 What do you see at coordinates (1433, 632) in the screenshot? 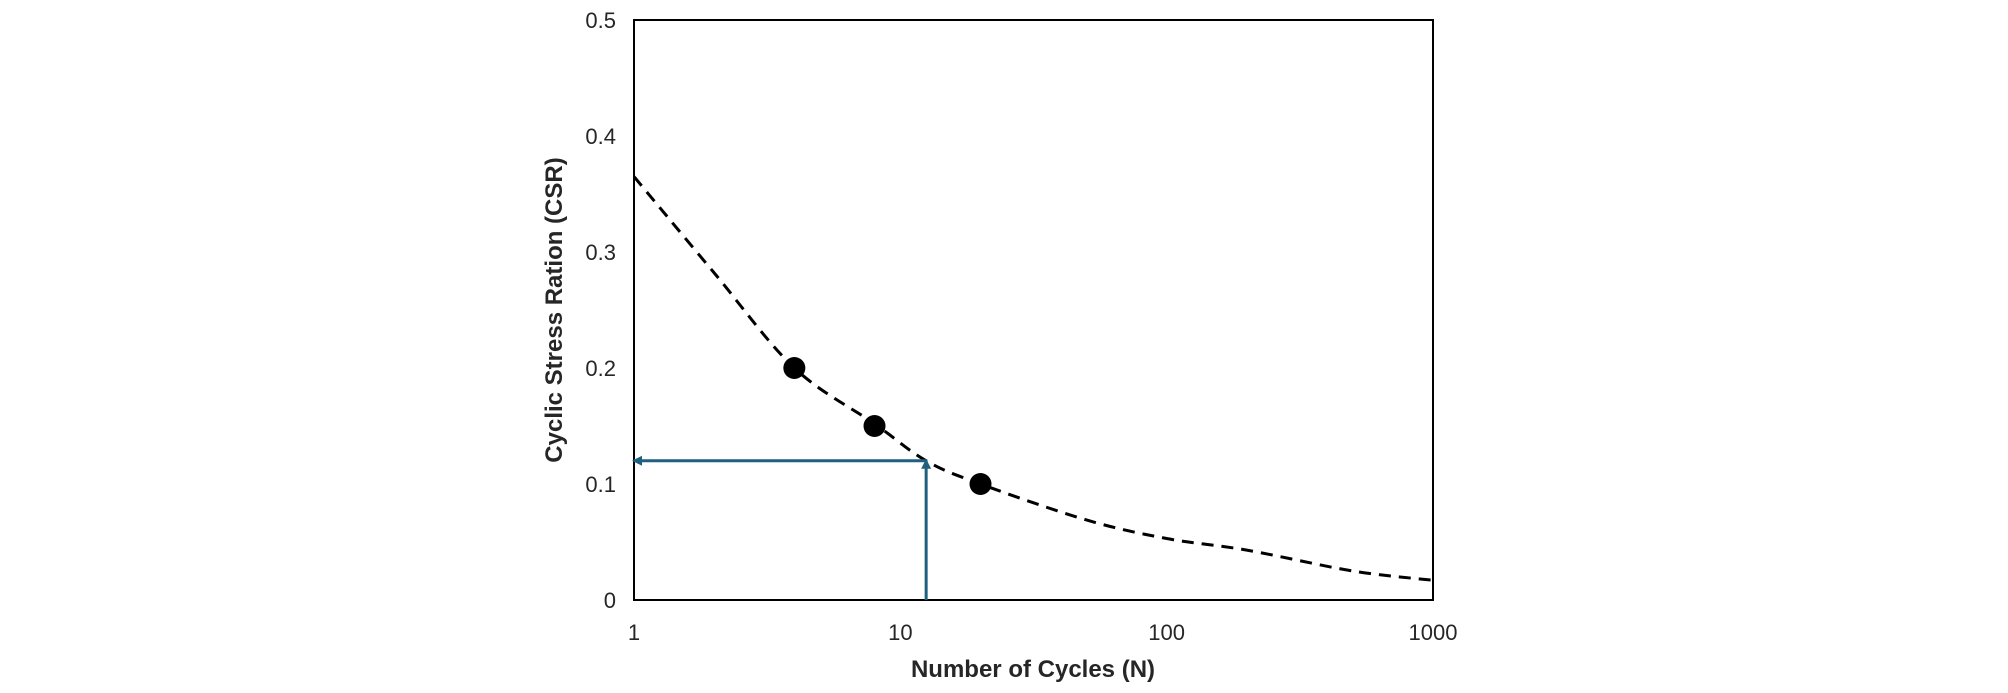
I see `x-tick-label: 1000` at bounding box center [1433, 632].